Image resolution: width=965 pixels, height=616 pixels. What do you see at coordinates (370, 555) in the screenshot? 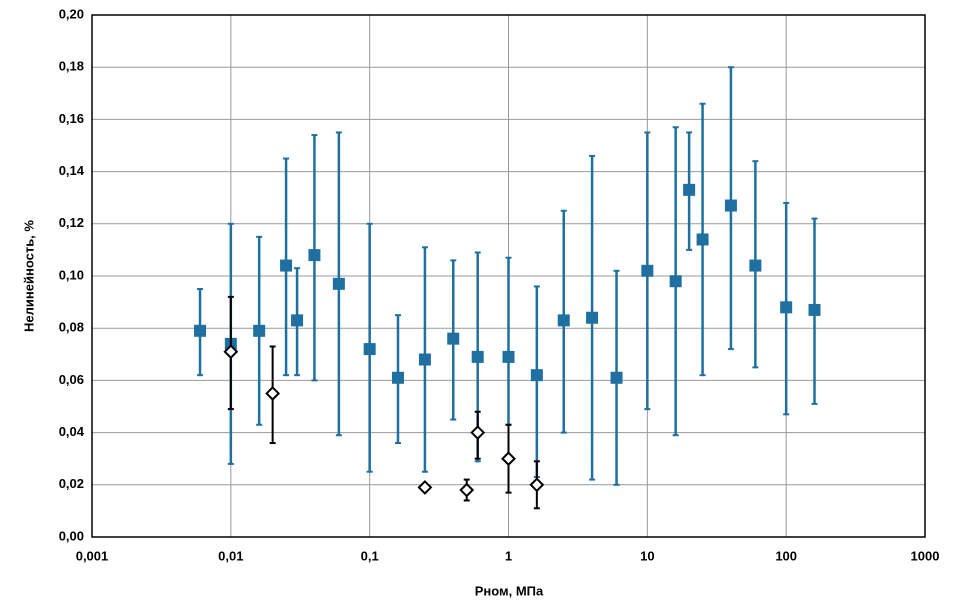
I see `x-tick-label: 0,1` at bounding box center [370, 555].